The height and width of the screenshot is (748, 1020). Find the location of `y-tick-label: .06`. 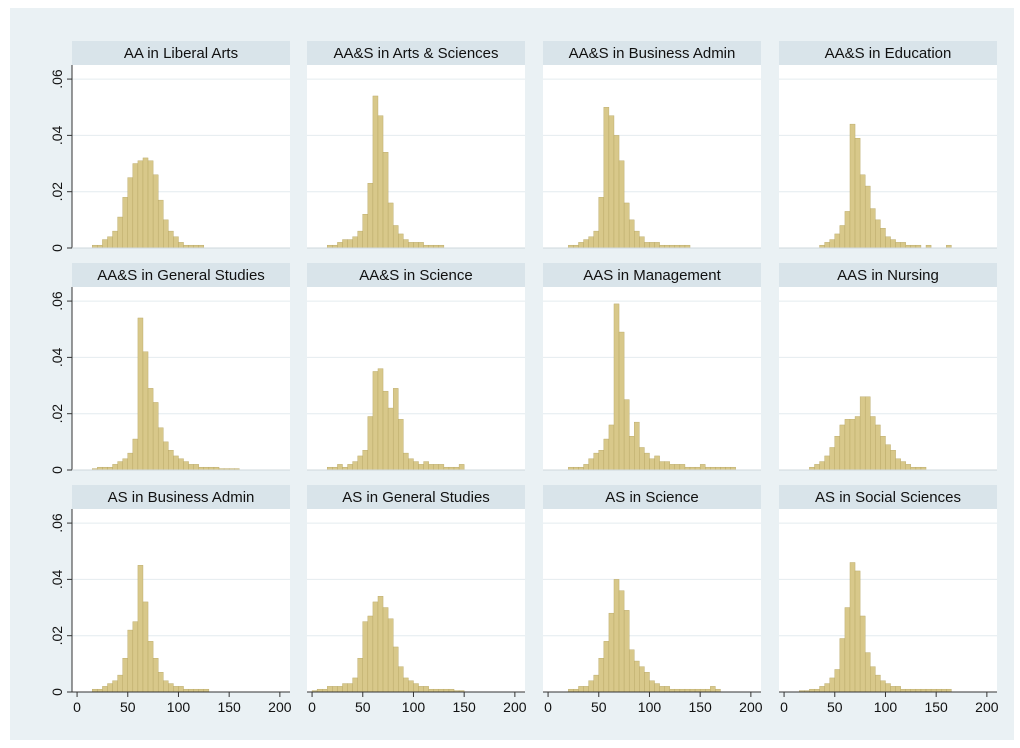

y-tick-label: .06 is located at coordinates (57, 301).